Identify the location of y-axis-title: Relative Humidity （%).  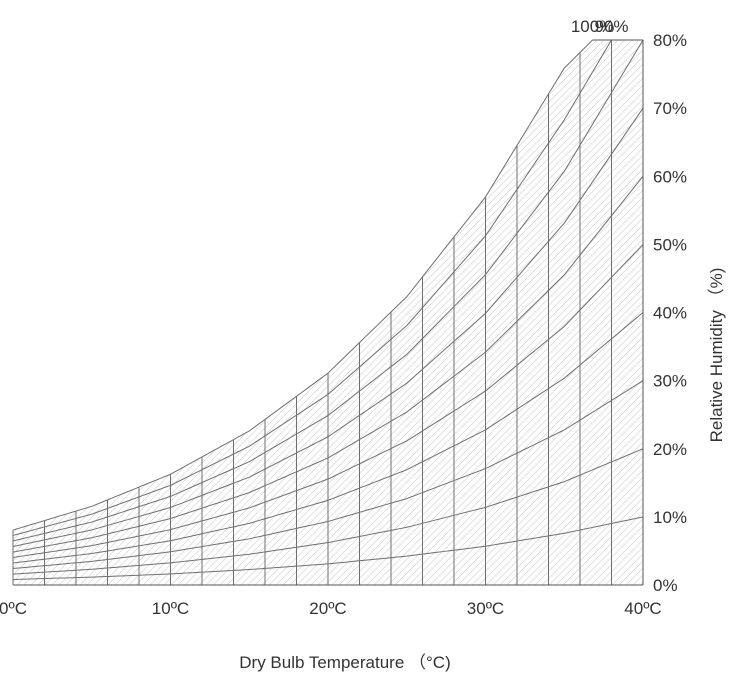
(716, 355).